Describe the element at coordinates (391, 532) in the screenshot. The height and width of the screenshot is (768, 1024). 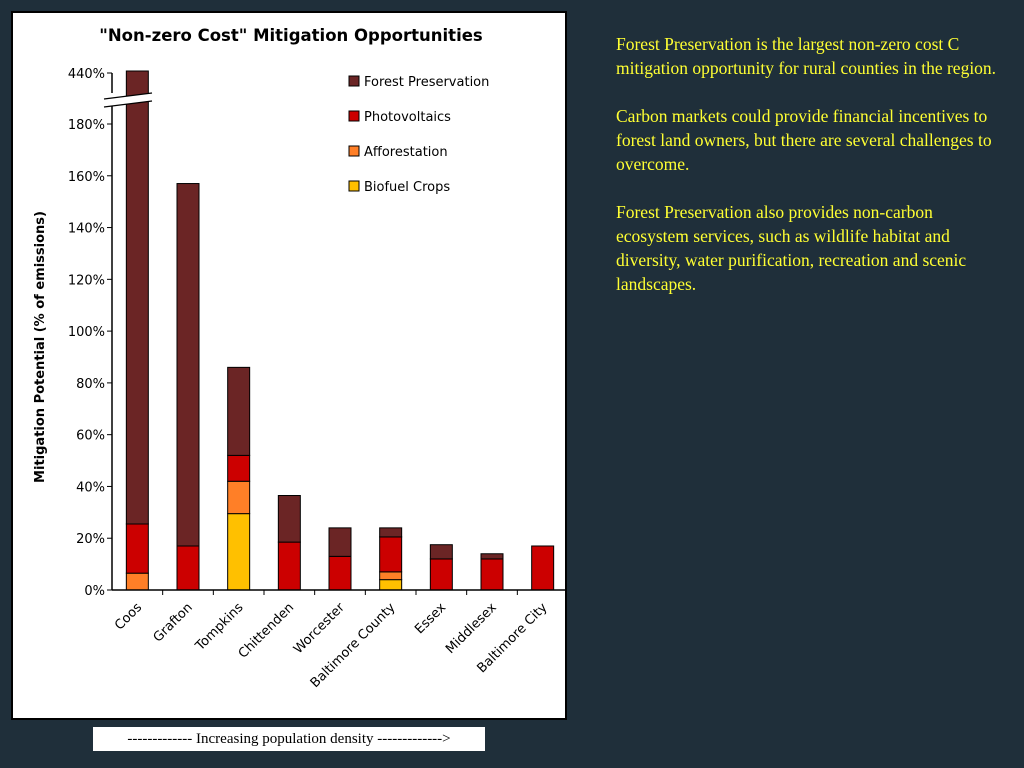
I see `bar-baltimore-county-forest-preservation` at that location.